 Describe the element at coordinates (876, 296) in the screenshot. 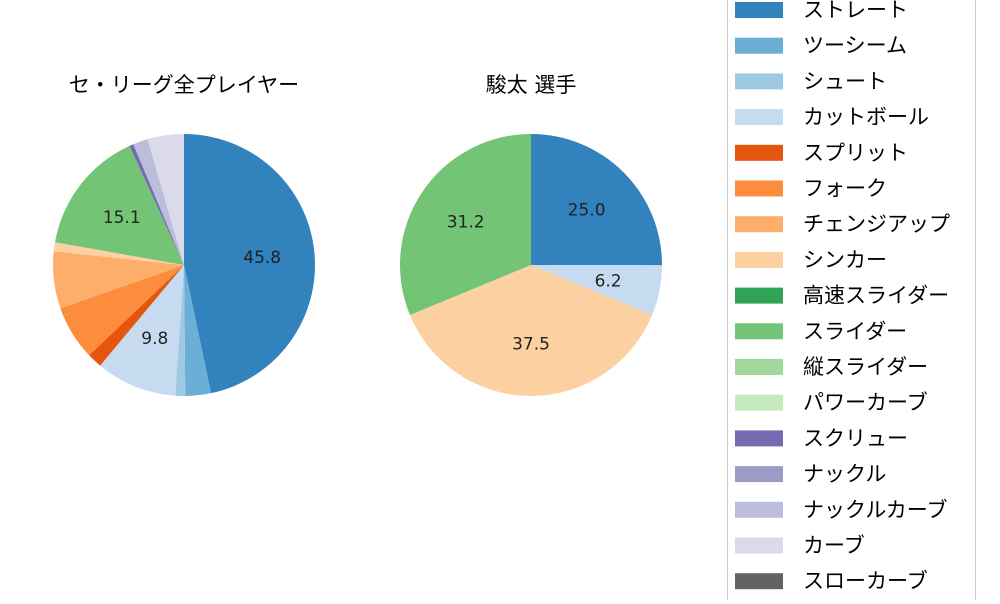

I see `legend-label-8: 高速スライダー` at that location.